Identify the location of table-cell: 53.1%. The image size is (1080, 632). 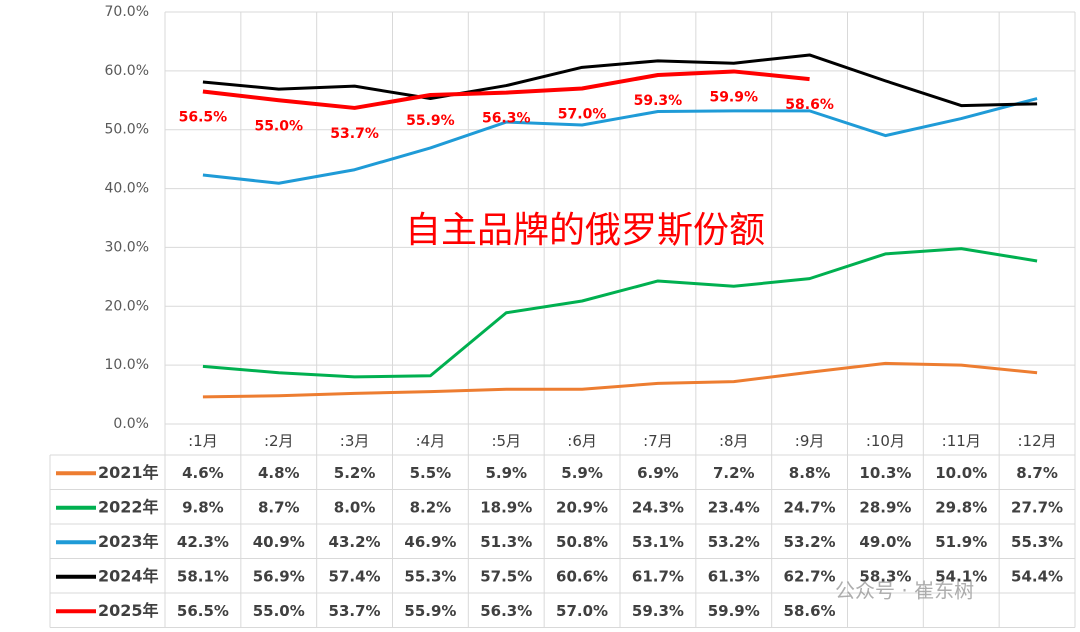
(658, 542).